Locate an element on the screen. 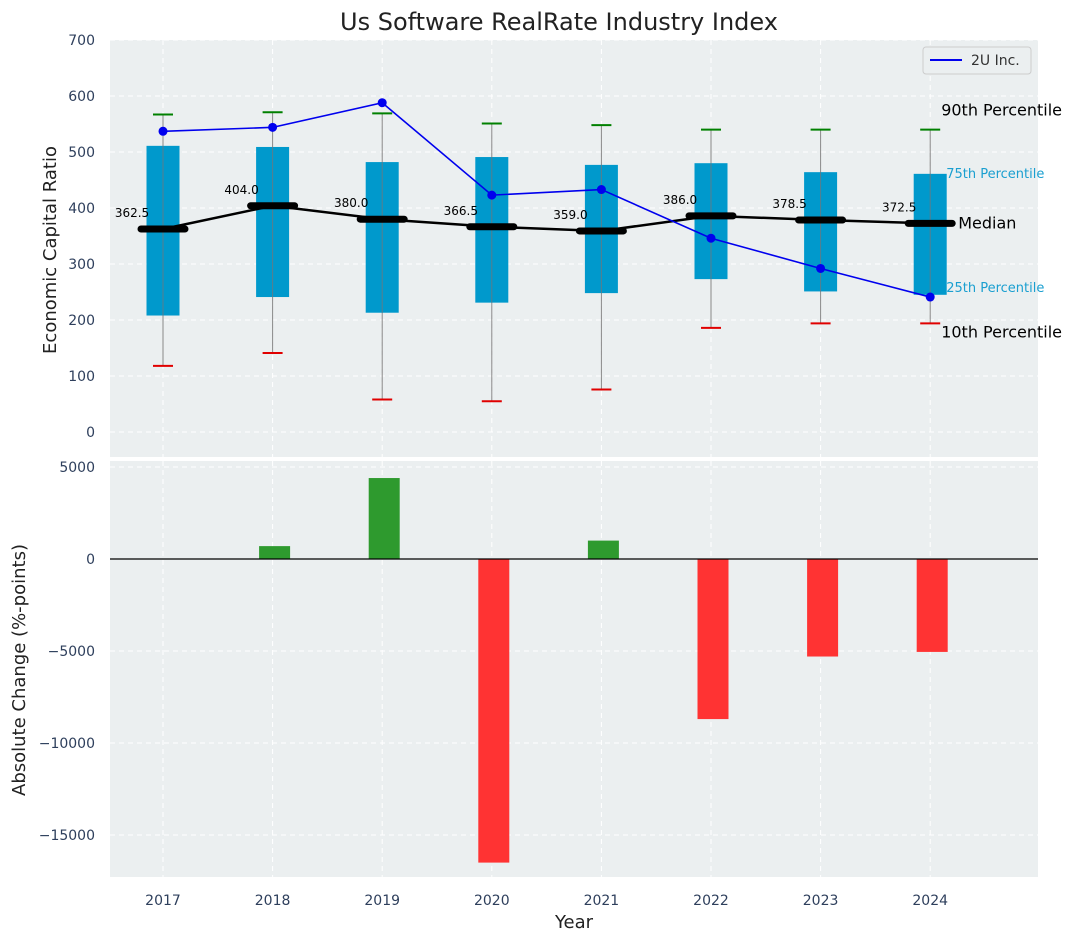  top-y-tick-label: 700 is located at coordinates (81, 41).